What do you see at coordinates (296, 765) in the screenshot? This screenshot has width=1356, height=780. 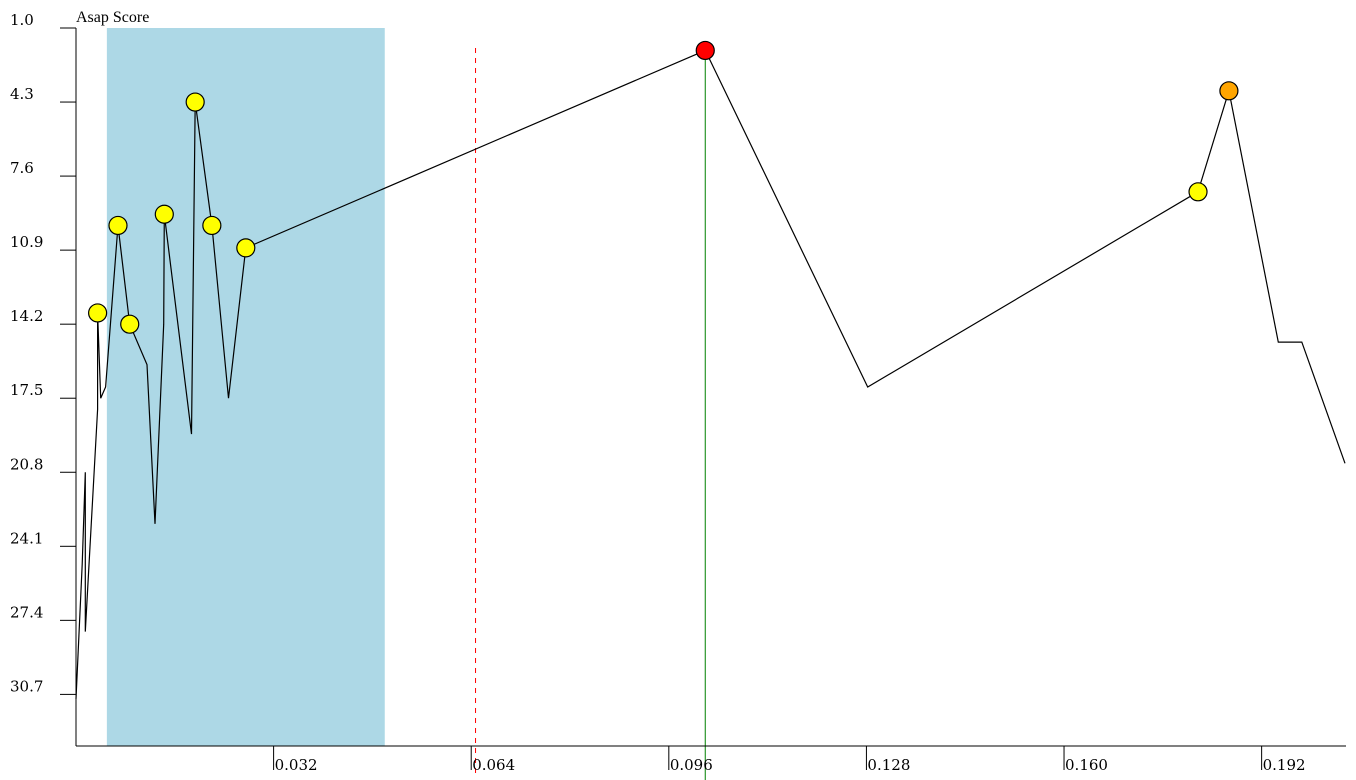 I see `x-tick-label: 0.032` at bounding box center [296, 765].